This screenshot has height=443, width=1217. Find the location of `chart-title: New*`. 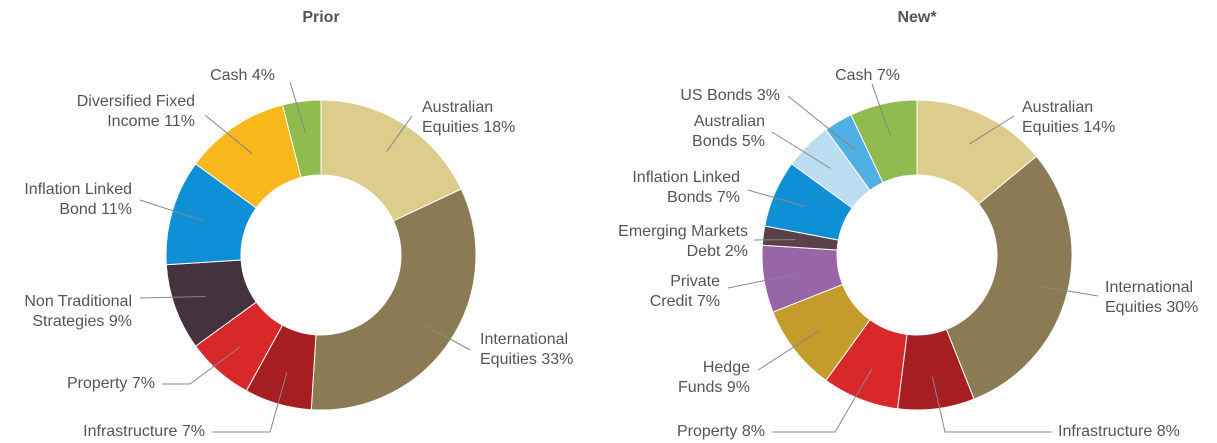

chart-title: New* is located at coordinates (917, 17).